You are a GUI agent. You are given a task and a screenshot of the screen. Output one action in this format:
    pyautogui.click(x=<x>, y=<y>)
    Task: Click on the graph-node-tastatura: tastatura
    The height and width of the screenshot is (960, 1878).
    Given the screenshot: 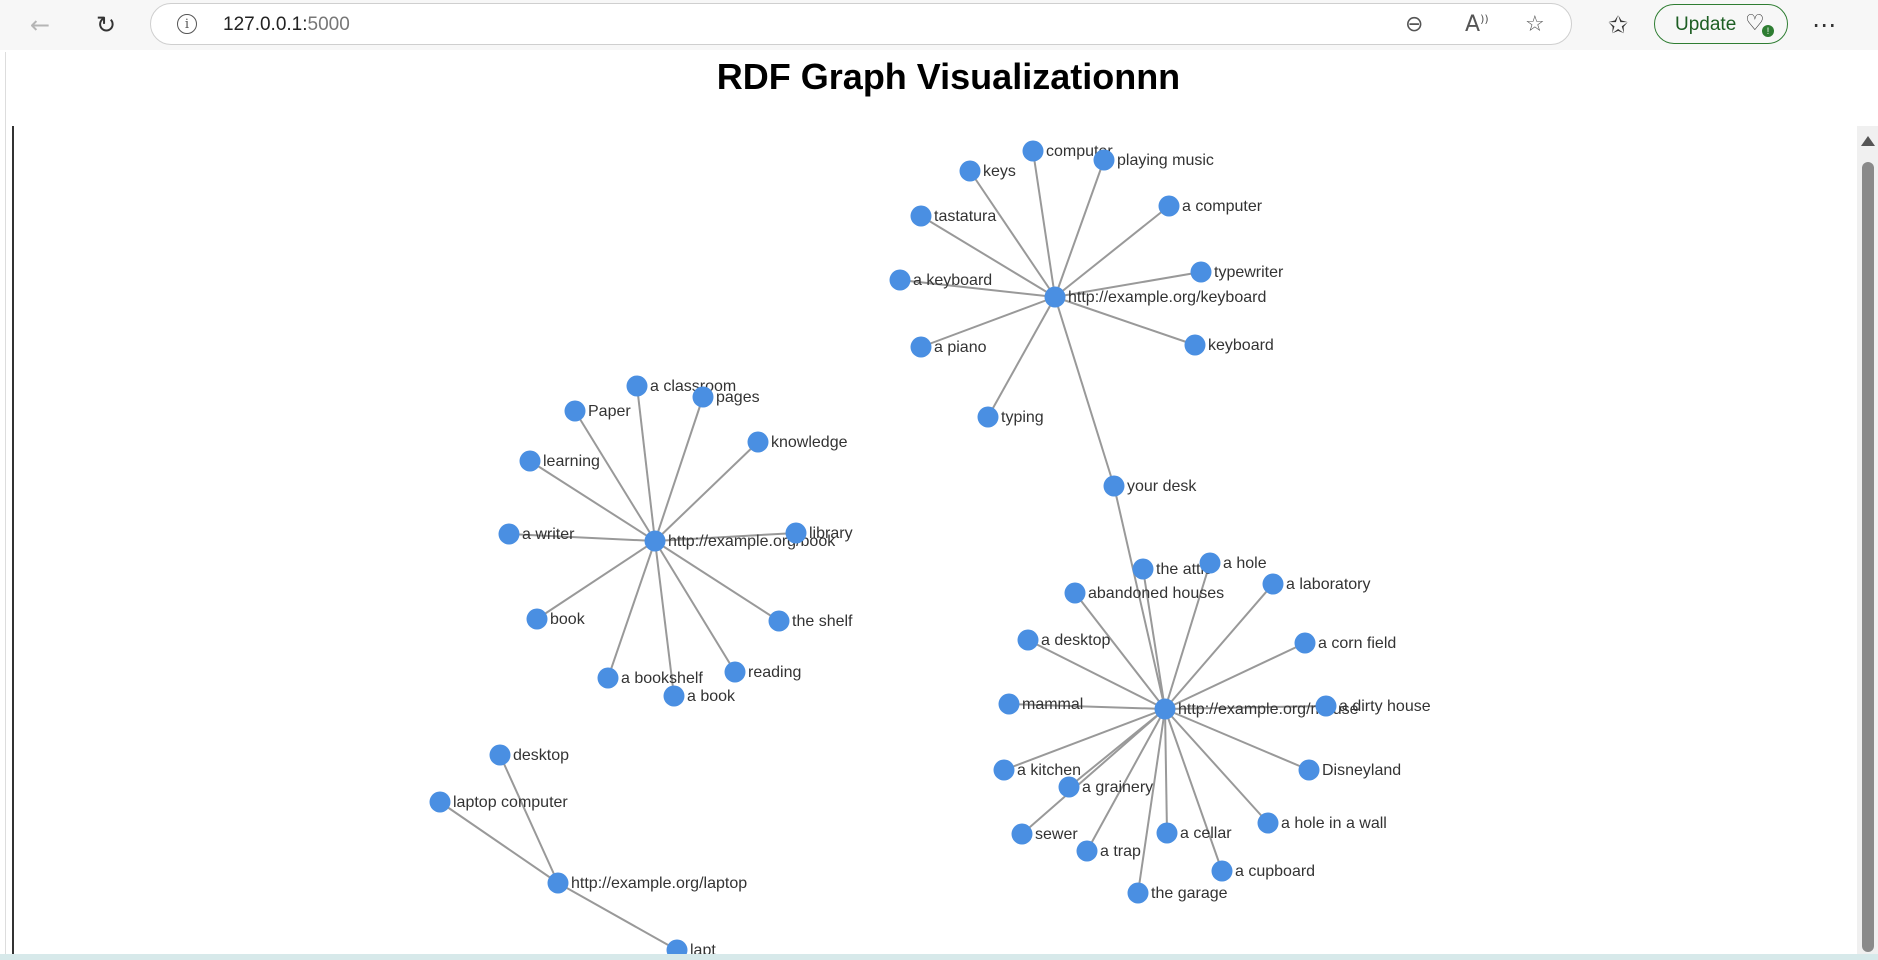 What is the action you would take?
    pyautogui.click(x=953, y=216)
    